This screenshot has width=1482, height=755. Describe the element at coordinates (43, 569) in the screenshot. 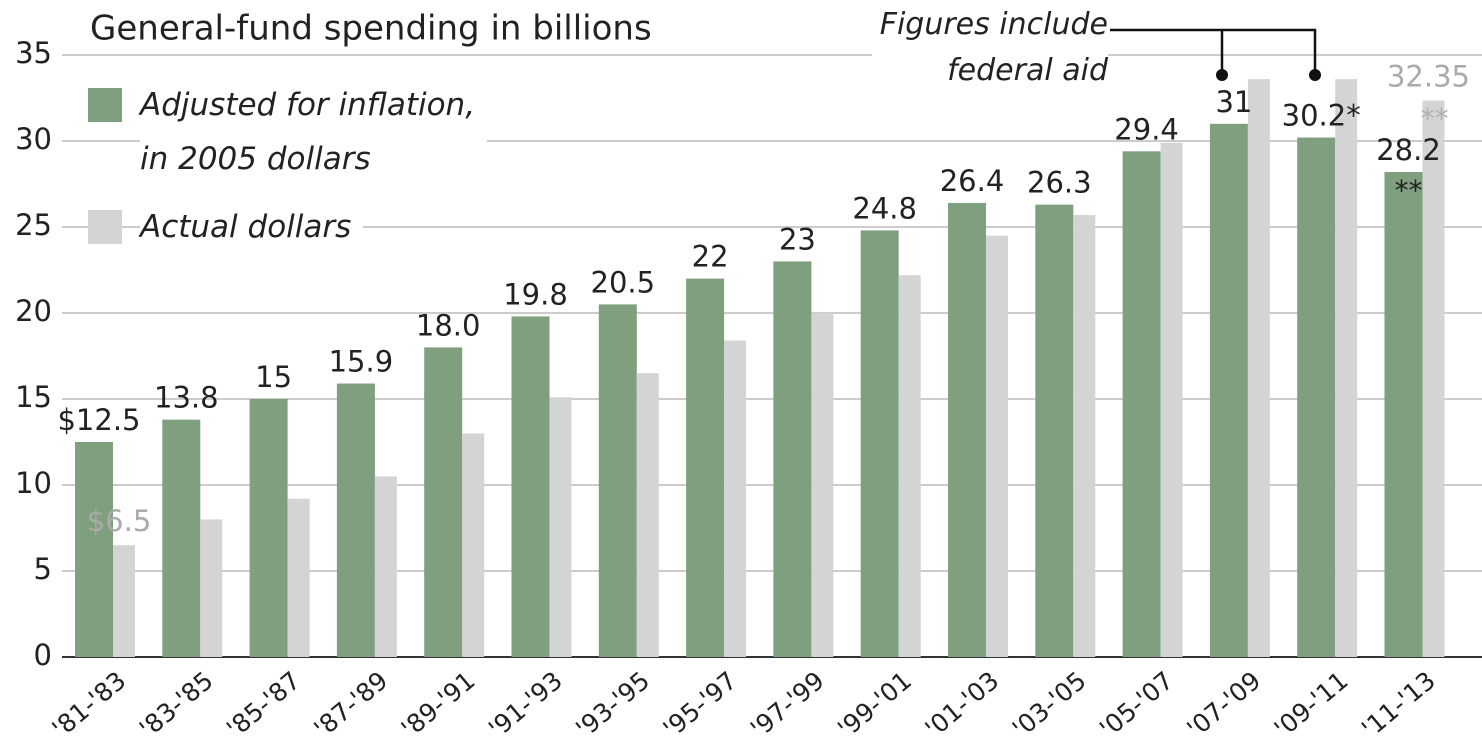

I see `y-tick-label: 5` at that location.